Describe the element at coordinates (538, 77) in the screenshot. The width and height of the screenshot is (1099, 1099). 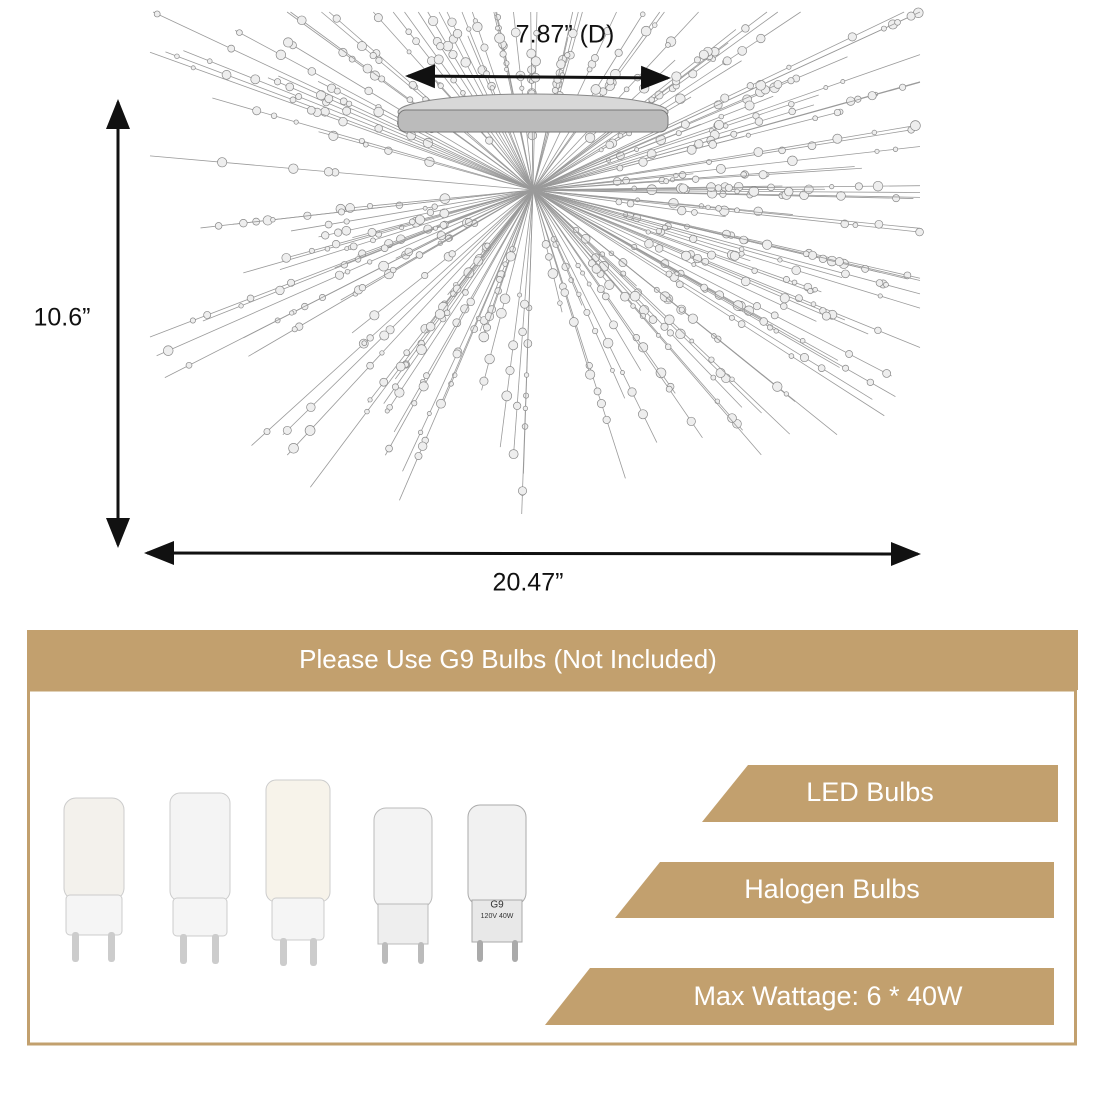
I see `diameter-arrow` at that location.